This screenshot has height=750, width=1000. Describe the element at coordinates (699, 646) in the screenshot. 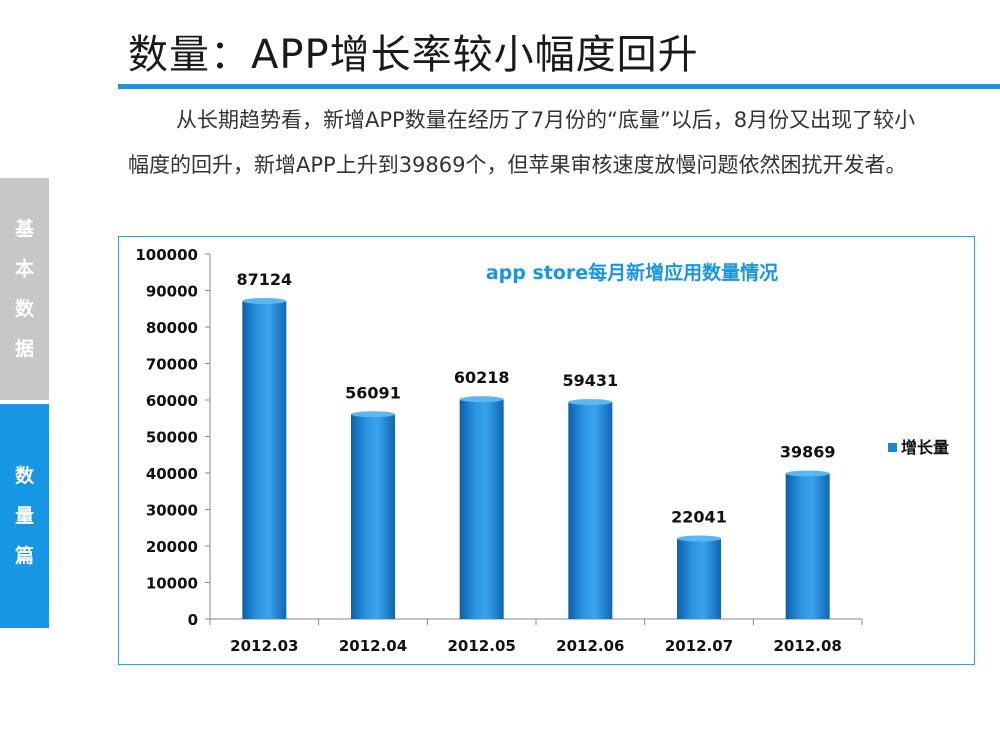

I see `x-tick-label: 2012.07` at that location.